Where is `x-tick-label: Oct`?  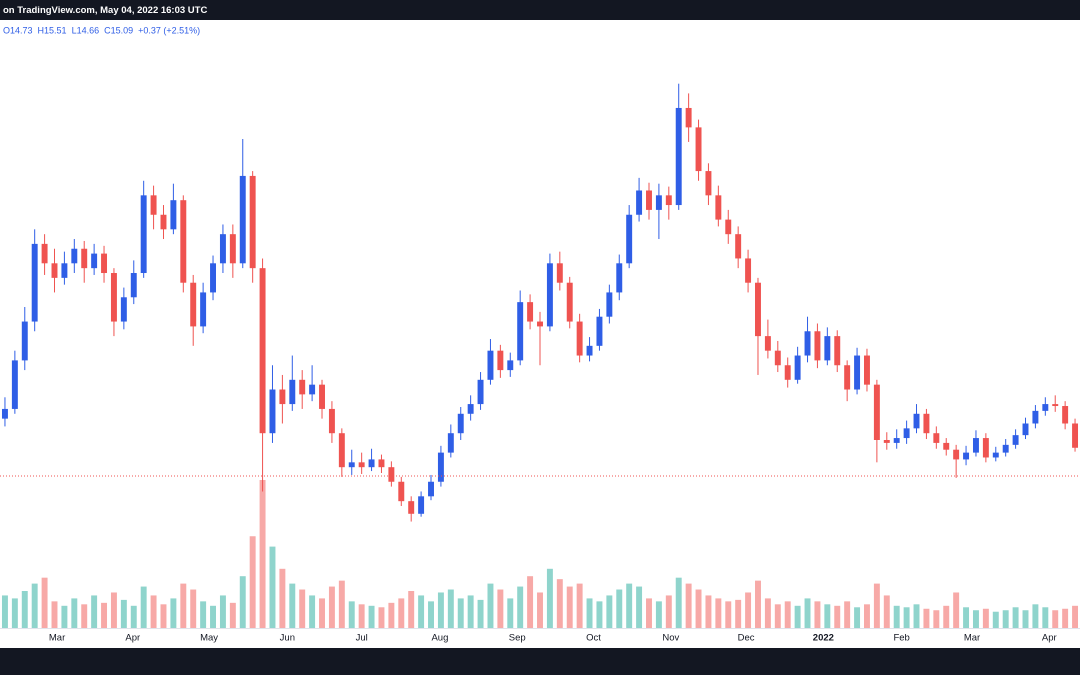
x-tick-label: Oct is located at coordinates (593, 638).